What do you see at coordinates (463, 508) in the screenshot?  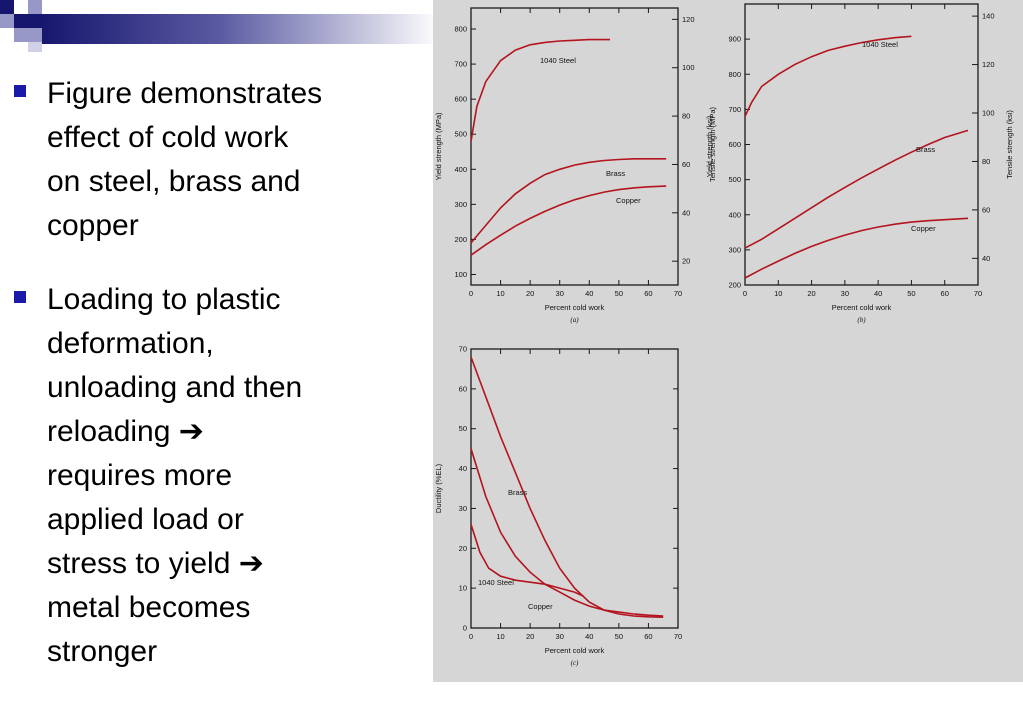 I see `y-tick-label: 30` at bounding box center [463, 508].